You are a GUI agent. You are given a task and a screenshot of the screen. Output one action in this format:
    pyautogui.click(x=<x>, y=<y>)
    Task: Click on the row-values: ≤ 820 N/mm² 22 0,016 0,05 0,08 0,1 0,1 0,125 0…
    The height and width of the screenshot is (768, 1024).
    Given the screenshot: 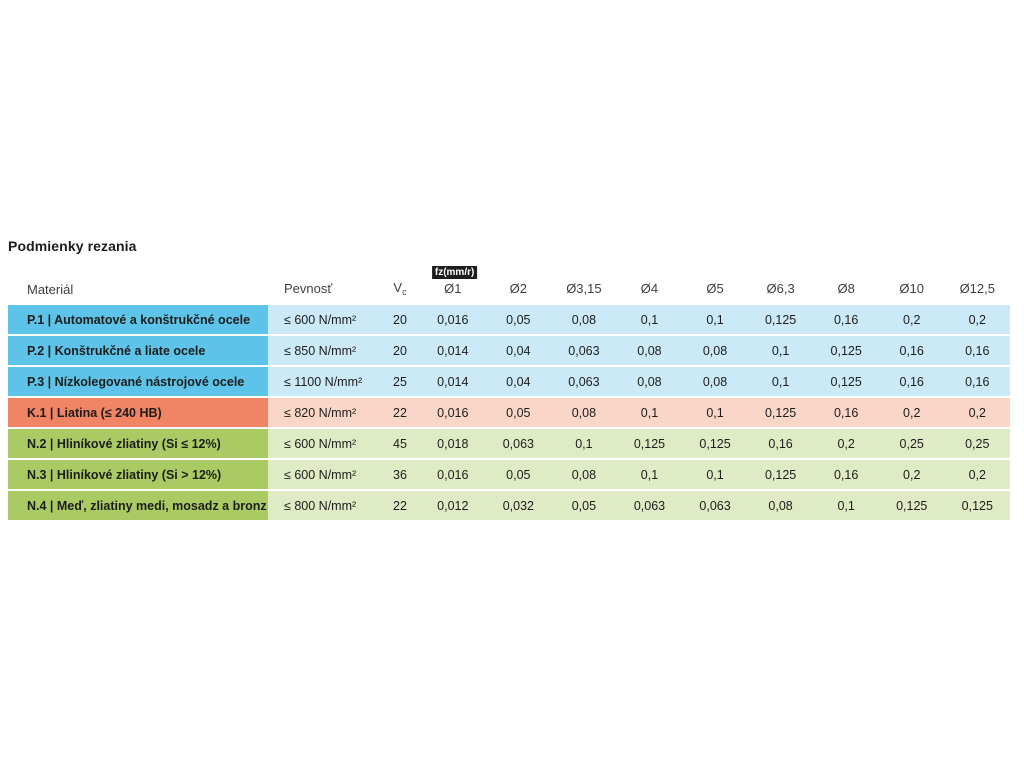 What is the action you would take?
    pyautogui.click(x=639, y=412)
    